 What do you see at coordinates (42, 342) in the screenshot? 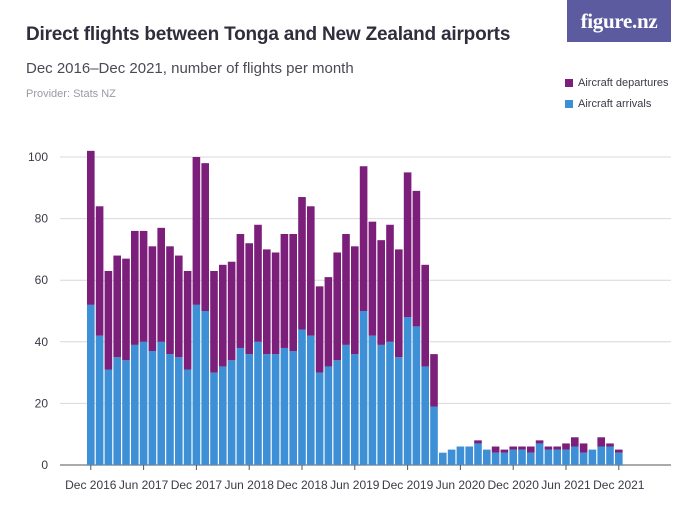
I see `y-tick-label: 40` at bounding box center [42, 342].